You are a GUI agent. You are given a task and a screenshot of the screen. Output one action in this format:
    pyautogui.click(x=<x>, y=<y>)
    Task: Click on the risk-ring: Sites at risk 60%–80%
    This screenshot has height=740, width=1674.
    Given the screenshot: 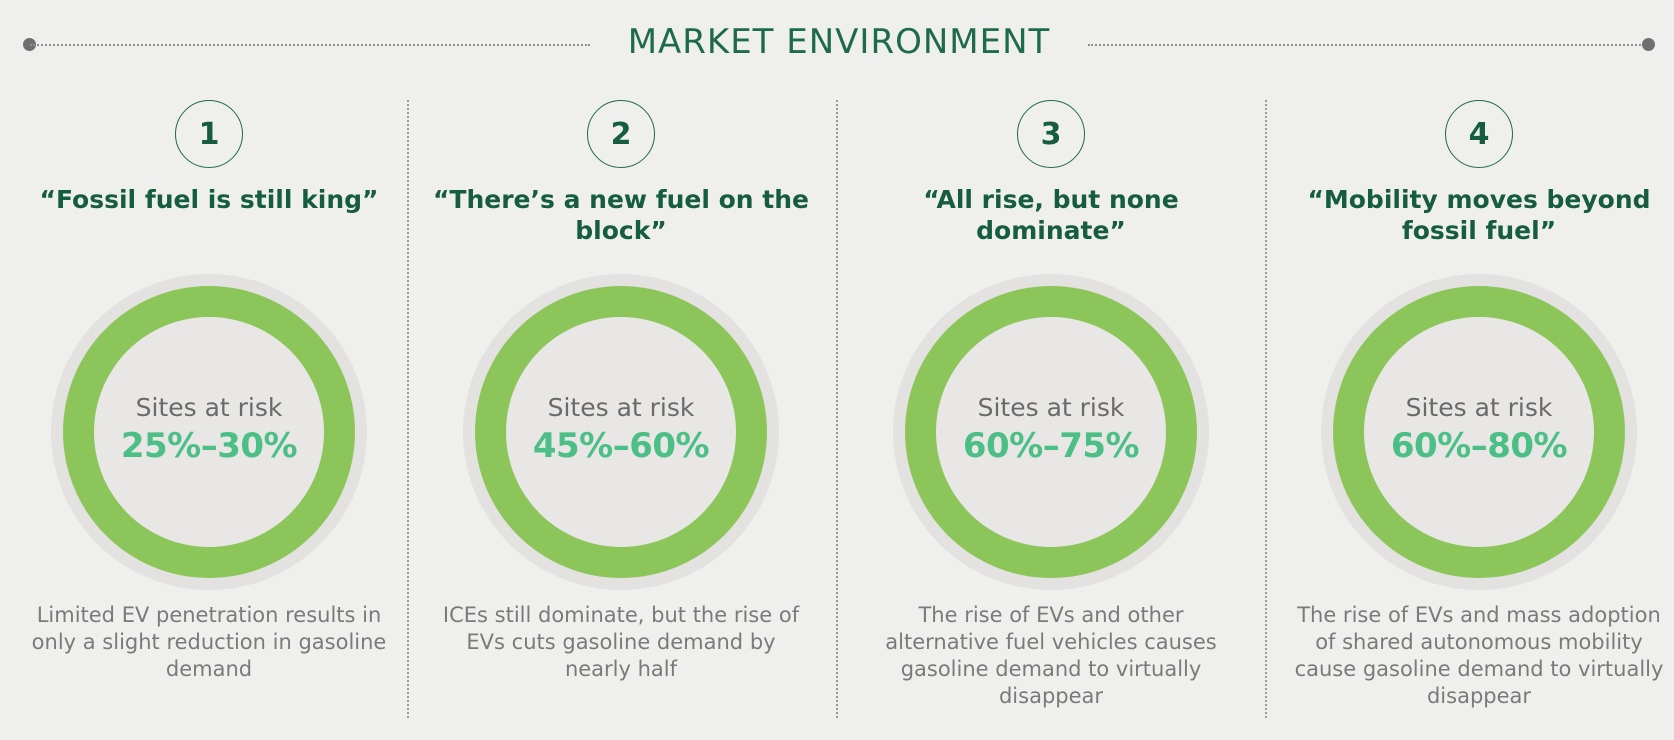 What is the action you would take?
    pyautogui.click(x=1479, y=432)
    